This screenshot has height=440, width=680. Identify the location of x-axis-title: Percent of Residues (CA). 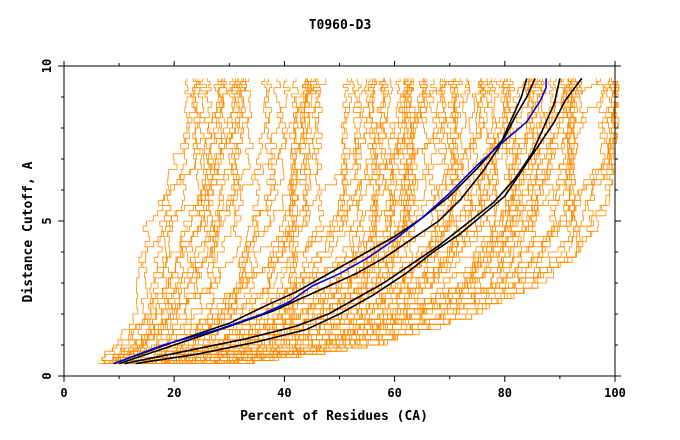
(334, 416).